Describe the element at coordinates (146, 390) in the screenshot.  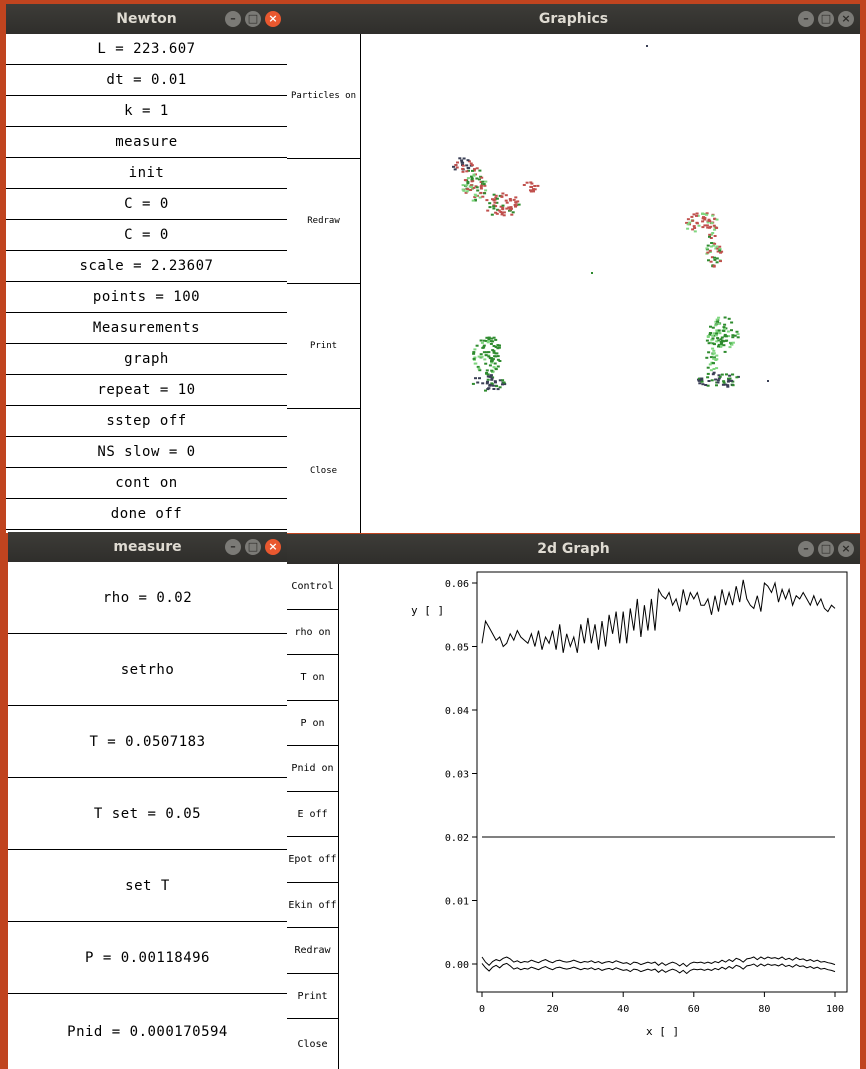
I see `newton-button-repeat: repeat = 10` at that location.